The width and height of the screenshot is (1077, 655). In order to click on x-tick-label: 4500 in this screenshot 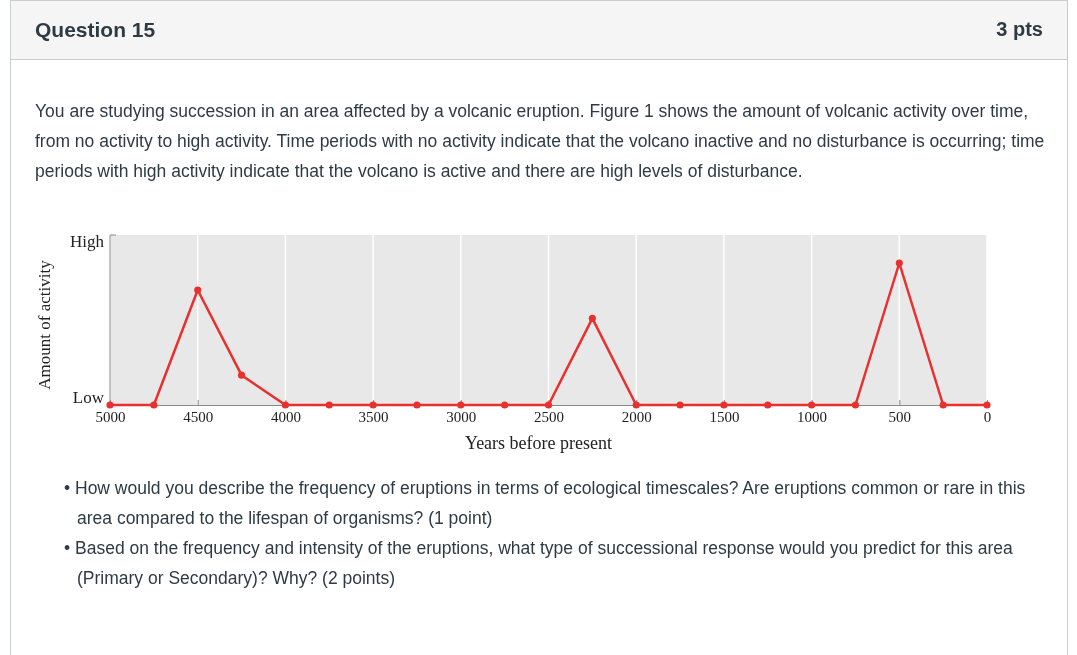, I will do `click(198, 416)`.